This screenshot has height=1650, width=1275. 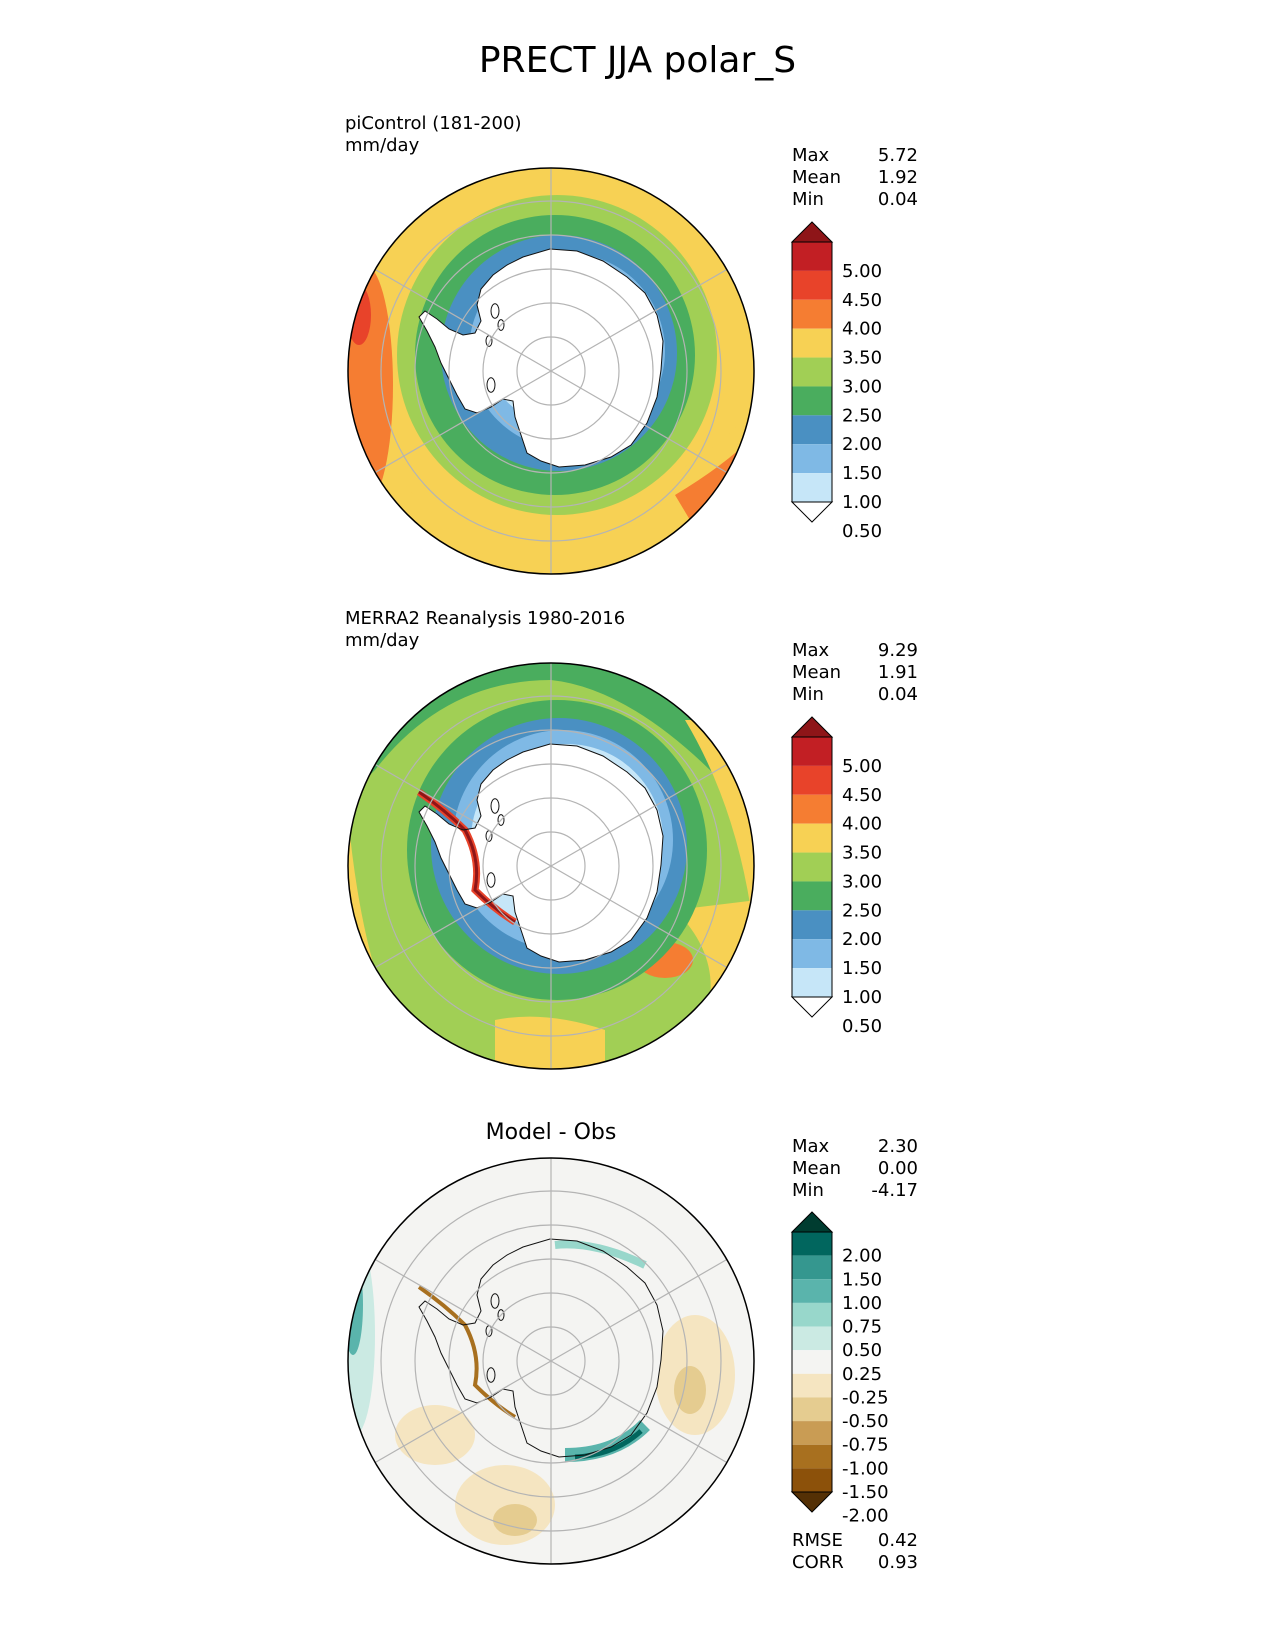 What do you see at coordinates (865, 1445) in the screenshot?
I see `colorbar-tick-label: -0.75` at bounding box center [865, 1445].